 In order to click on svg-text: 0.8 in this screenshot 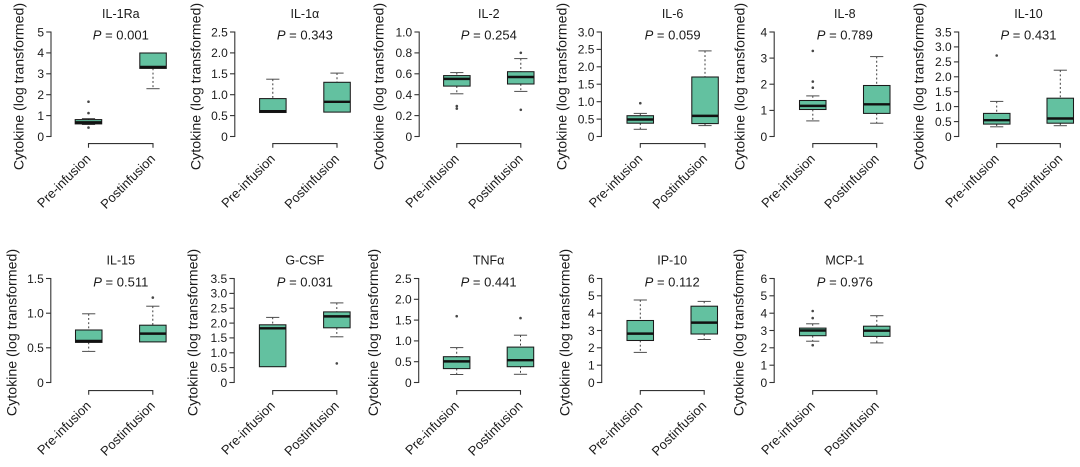, I will do `click(404, 53)`.